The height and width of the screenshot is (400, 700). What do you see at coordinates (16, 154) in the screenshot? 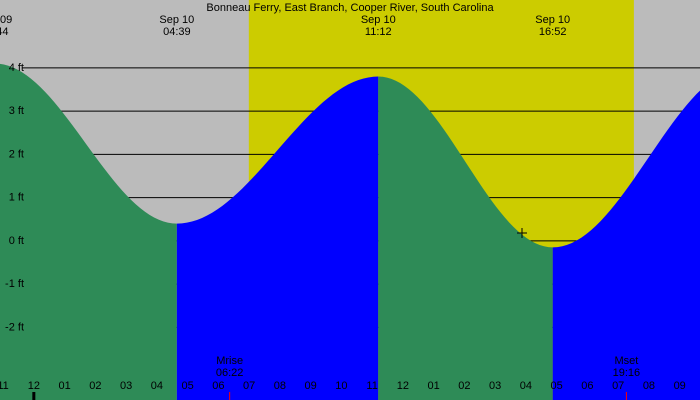
I see `y-tick-label: 2 ft` at bounding box center [16, 154].